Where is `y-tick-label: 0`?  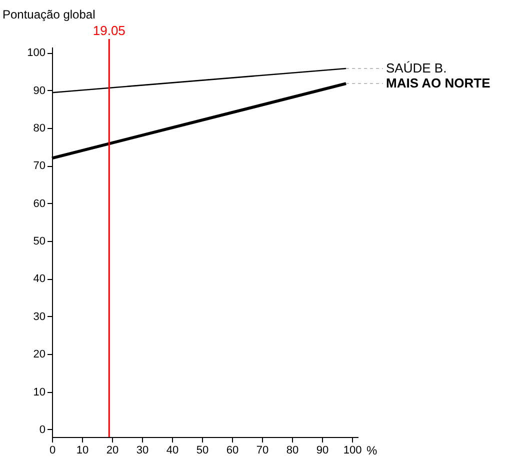 y-tick-label: 0 is located at coordinates (42, 430).